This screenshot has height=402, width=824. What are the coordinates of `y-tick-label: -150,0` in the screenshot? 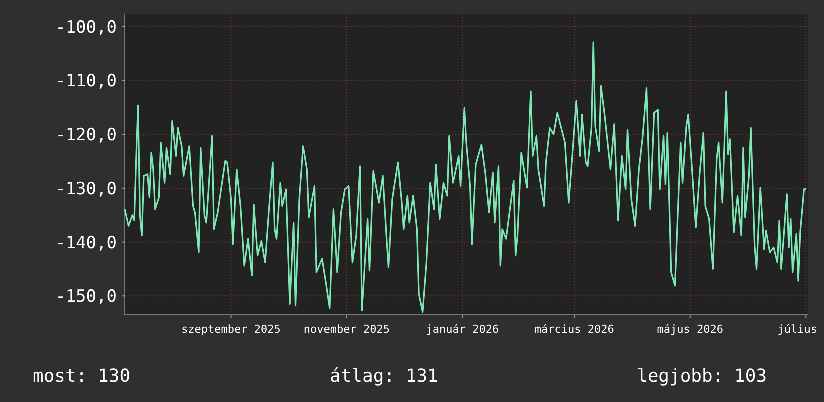 It's located at (86, 297).